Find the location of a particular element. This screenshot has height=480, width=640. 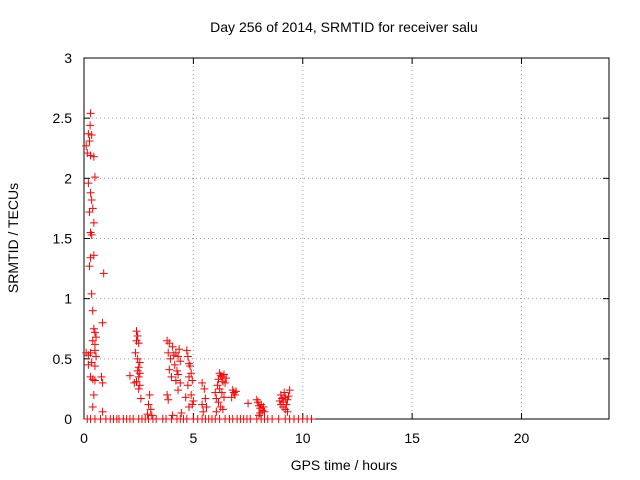

y-tick-label: 1 is located at coordinates (68, 299).